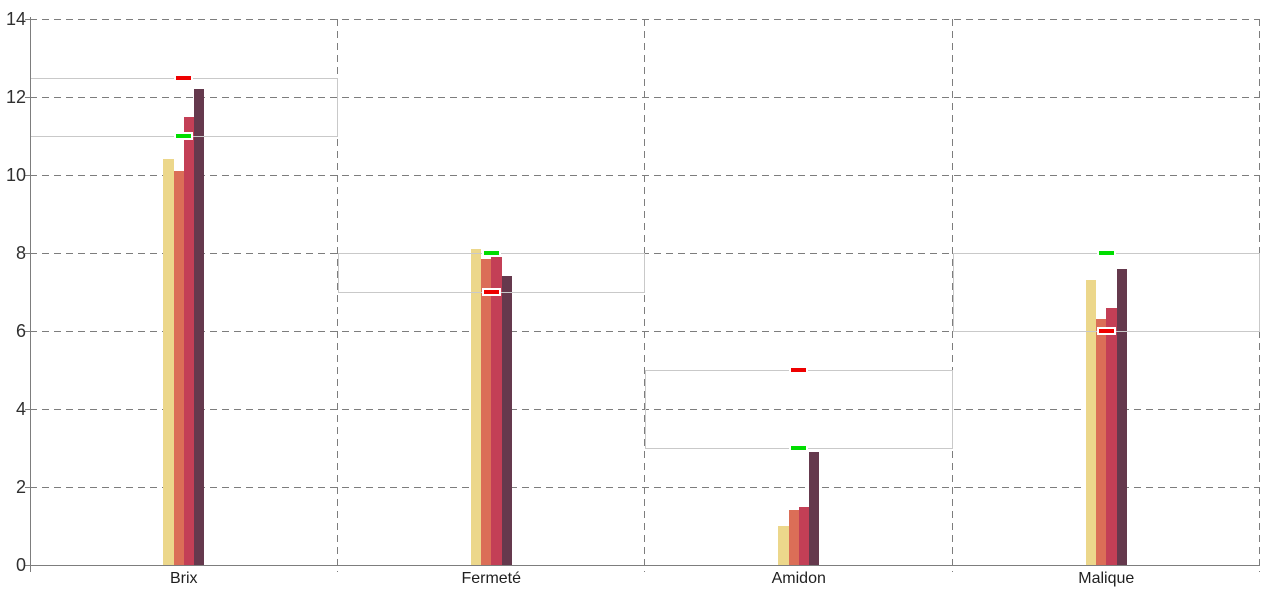 The image size is (1280, 600). What do you see at coordinates (803, 535) in the screenshot?
I see `bar-amidon-s3` at bounding box center [803, 535].